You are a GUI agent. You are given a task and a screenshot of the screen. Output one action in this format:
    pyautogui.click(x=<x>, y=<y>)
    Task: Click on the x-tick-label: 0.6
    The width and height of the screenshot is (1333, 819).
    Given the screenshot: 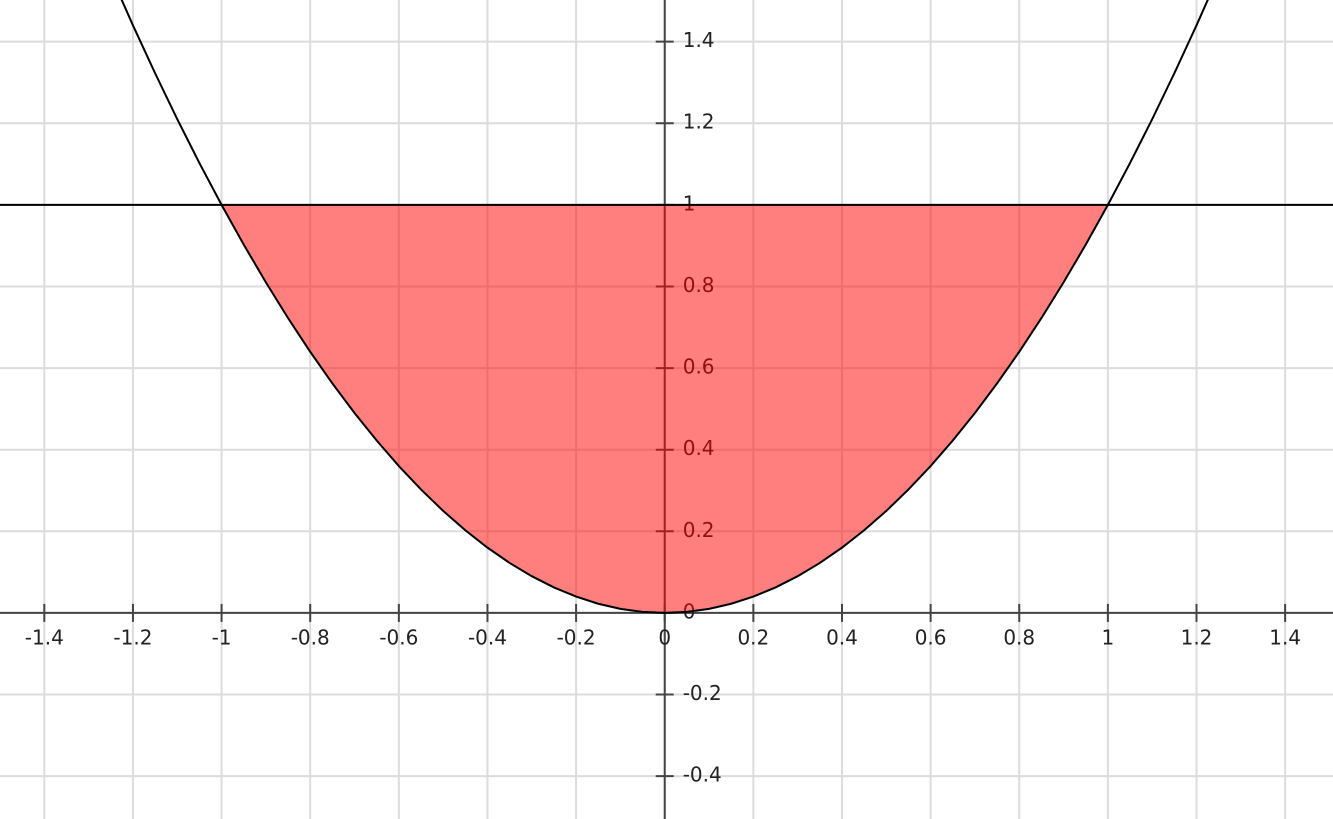 What is the action you would take?
    pyautogui.click(x=931, y=637)
    